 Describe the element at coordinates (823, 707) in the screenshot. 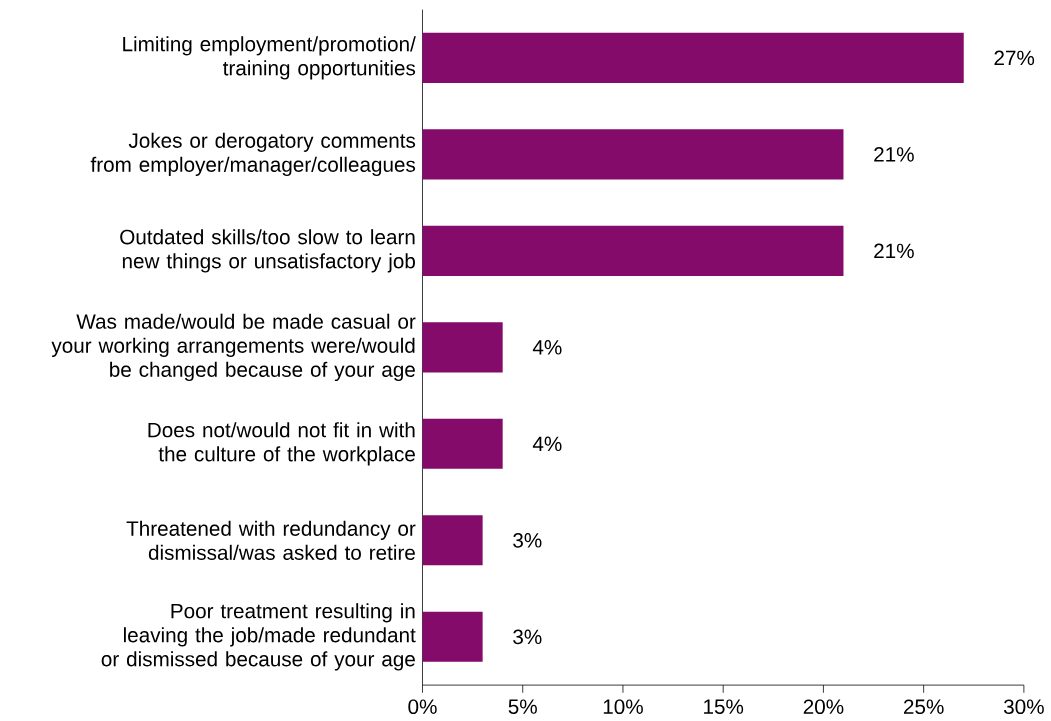

I see `x-tick-label: 20%` at that location.